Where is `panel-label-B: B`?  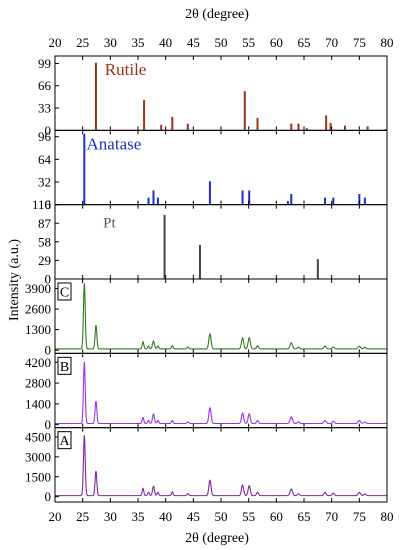 panel-label-B: B is located at coordinates (64, 367).